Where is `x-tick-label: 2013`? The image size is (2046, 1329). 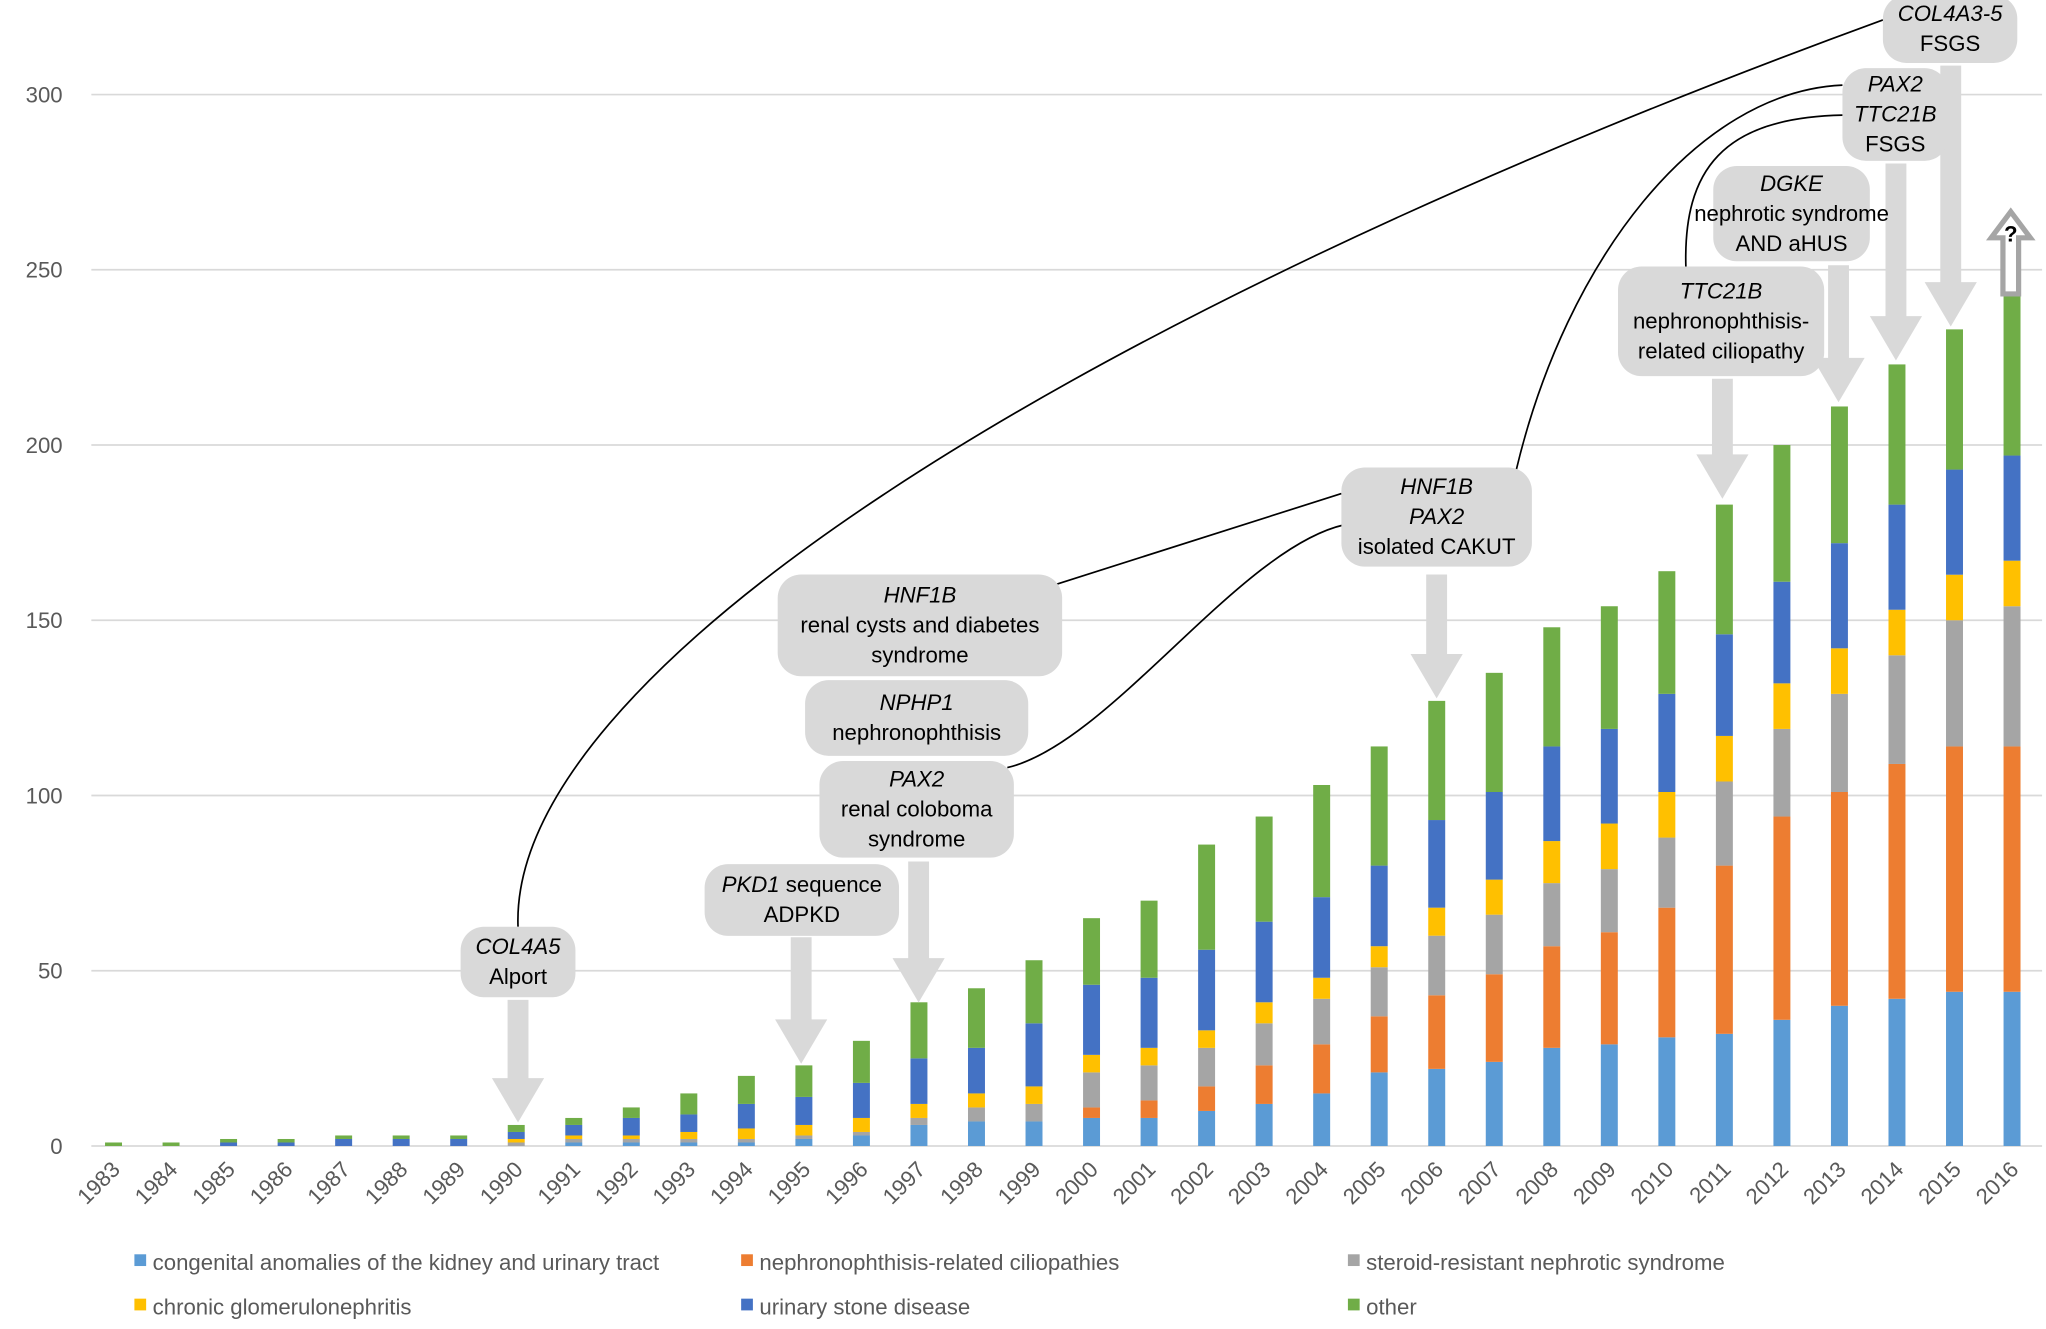
x-tick-label: 2013 is located at coordinates (1824, 1183).